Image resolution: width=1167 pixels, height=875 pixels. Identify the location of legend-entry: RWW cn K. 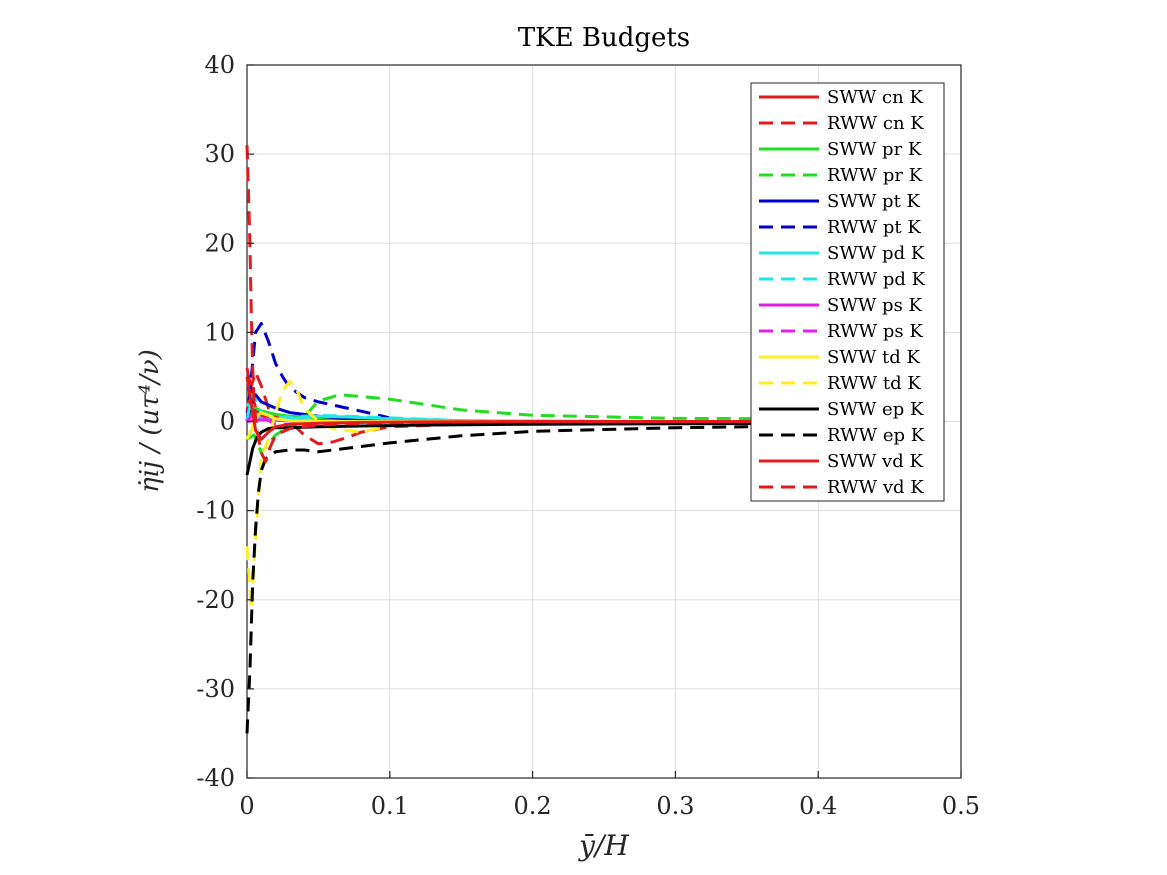
(875, 123).